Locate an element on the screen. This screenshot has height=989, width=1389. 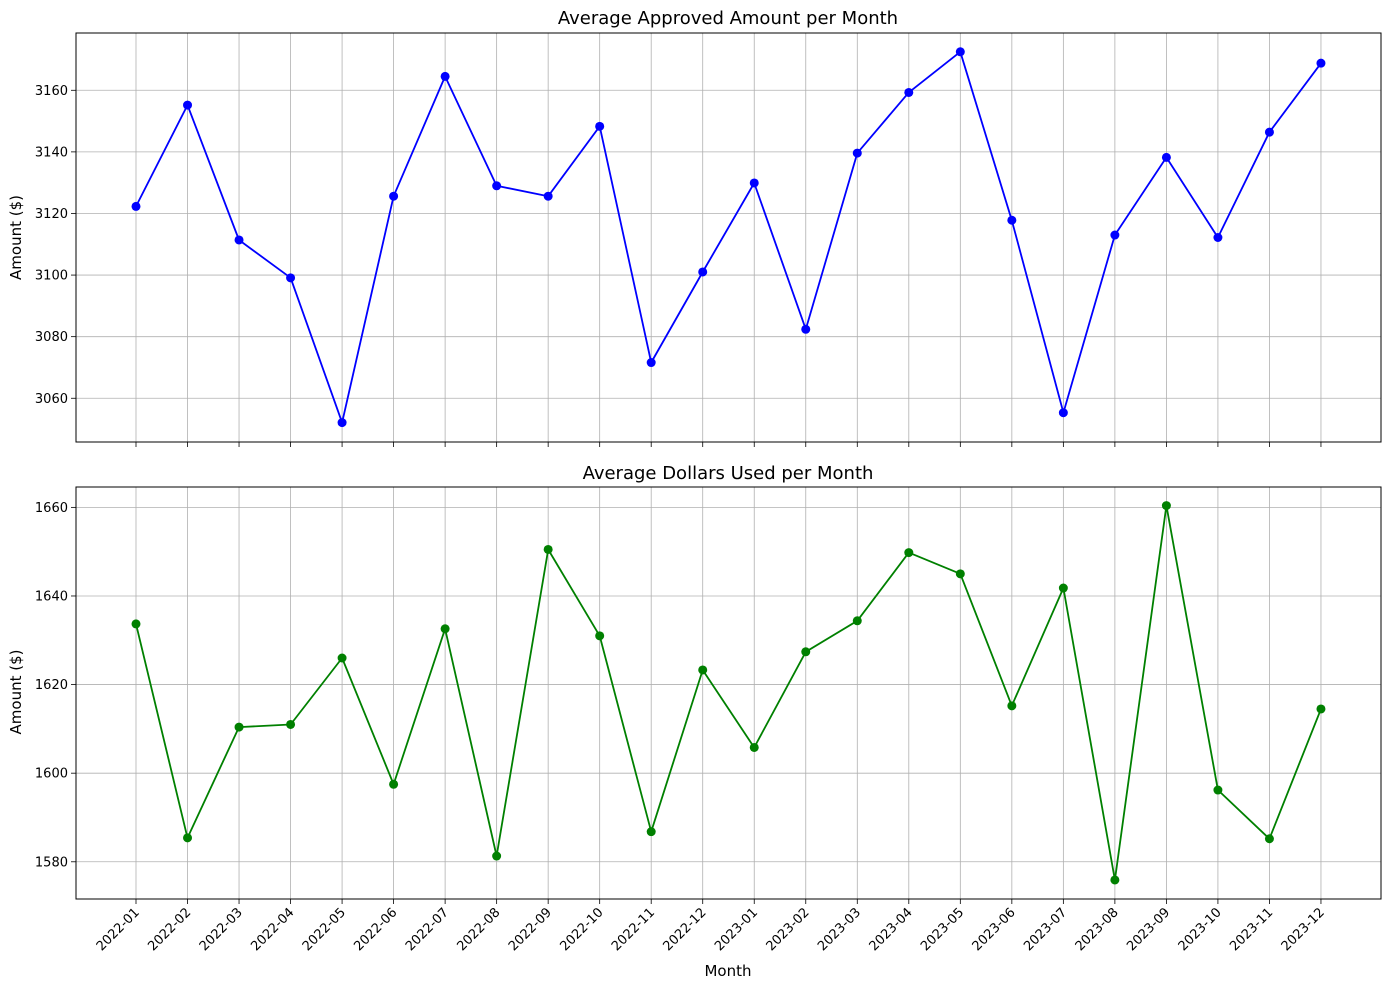
x-tick-label: 2022-08 is located at coordinates (478, 929).